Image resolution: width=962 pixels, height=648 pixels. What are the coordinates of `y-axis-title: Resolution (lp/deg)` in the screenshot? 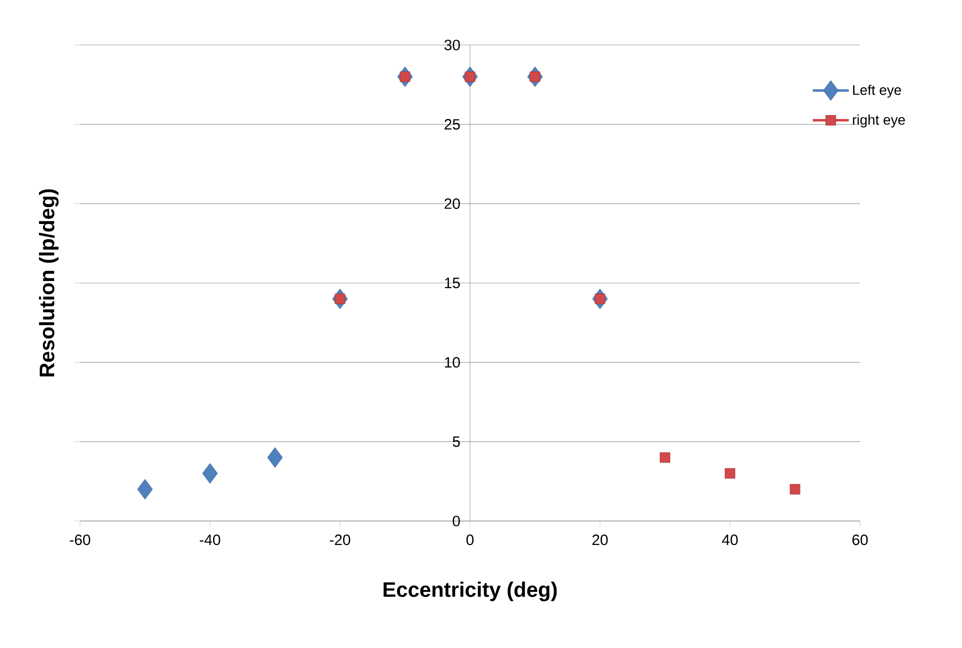 It's located at (49, 282).